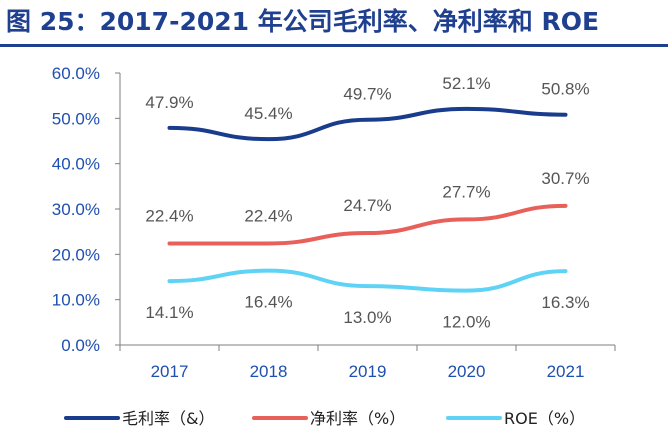  I want to click on roe-line, so click(367, 280).